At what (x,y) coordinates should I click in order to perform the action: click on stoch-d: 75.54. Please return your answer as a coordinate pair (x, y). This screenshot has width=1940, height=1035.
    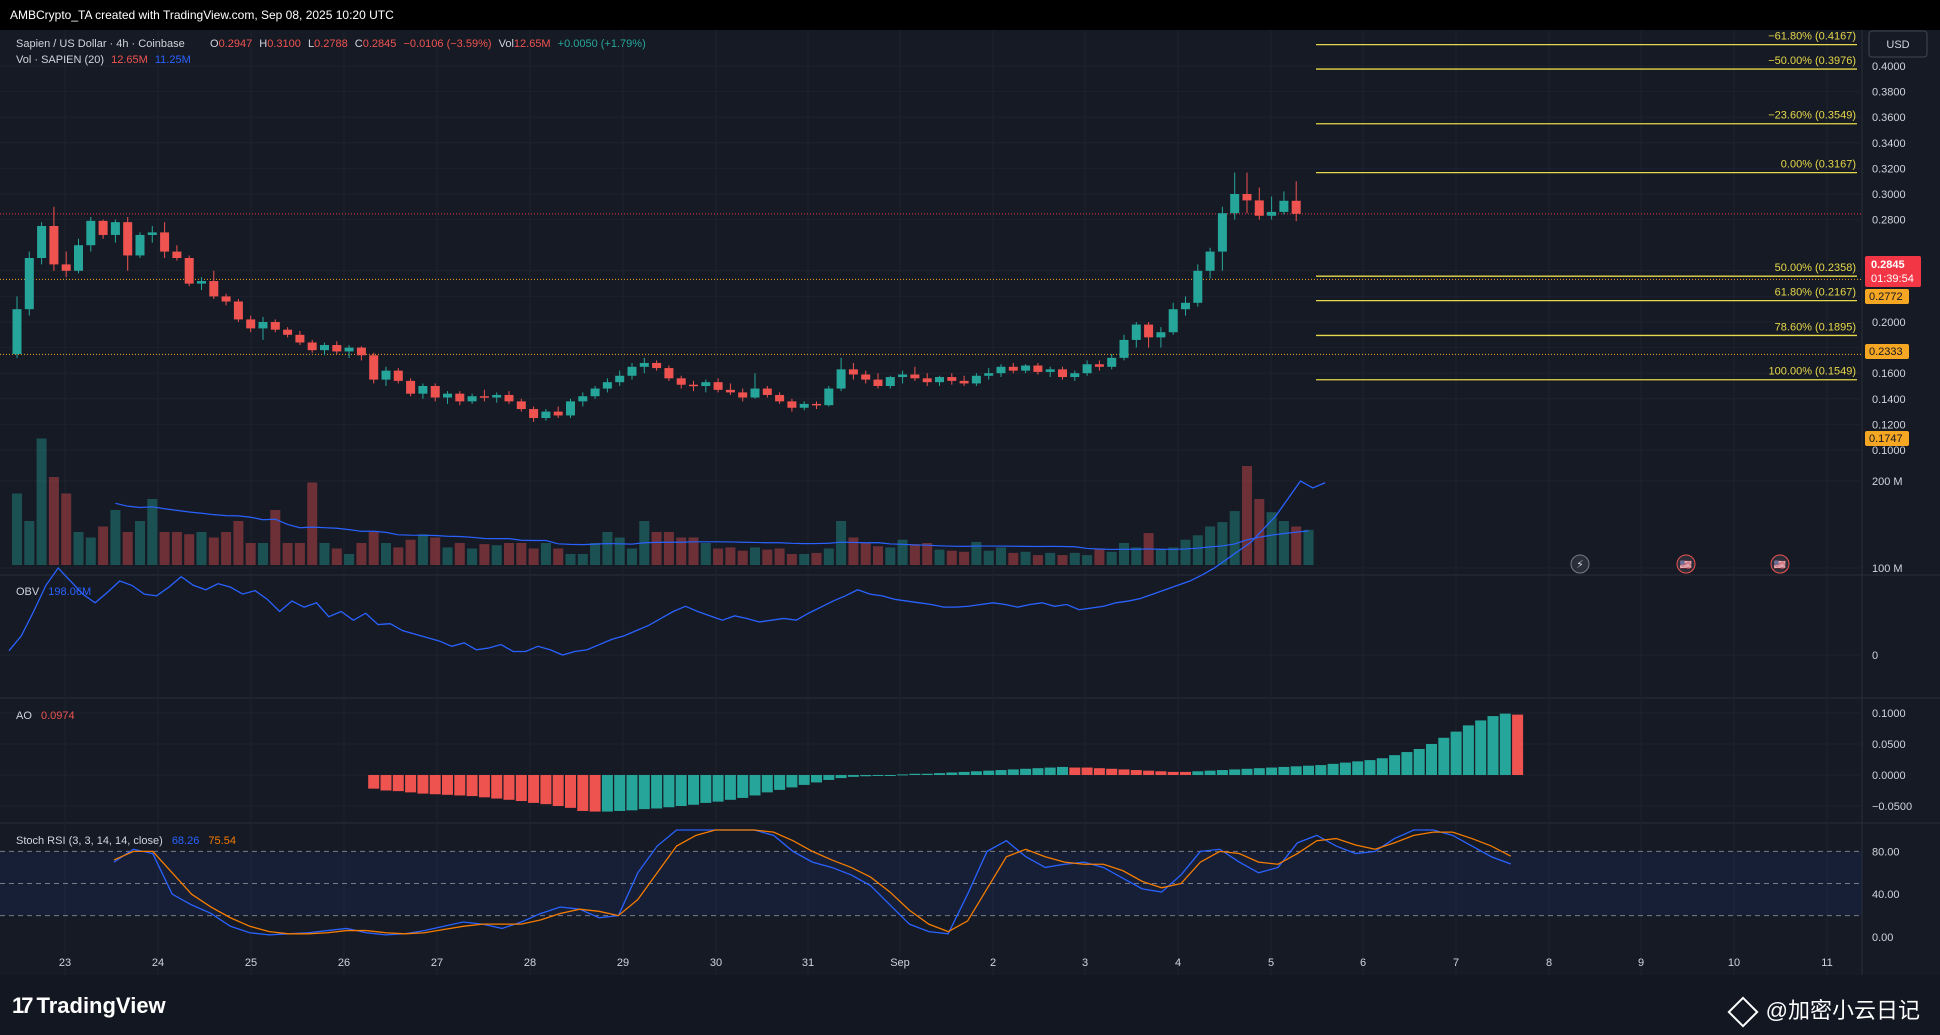
    Looking at the image, I should click on (222, 841).